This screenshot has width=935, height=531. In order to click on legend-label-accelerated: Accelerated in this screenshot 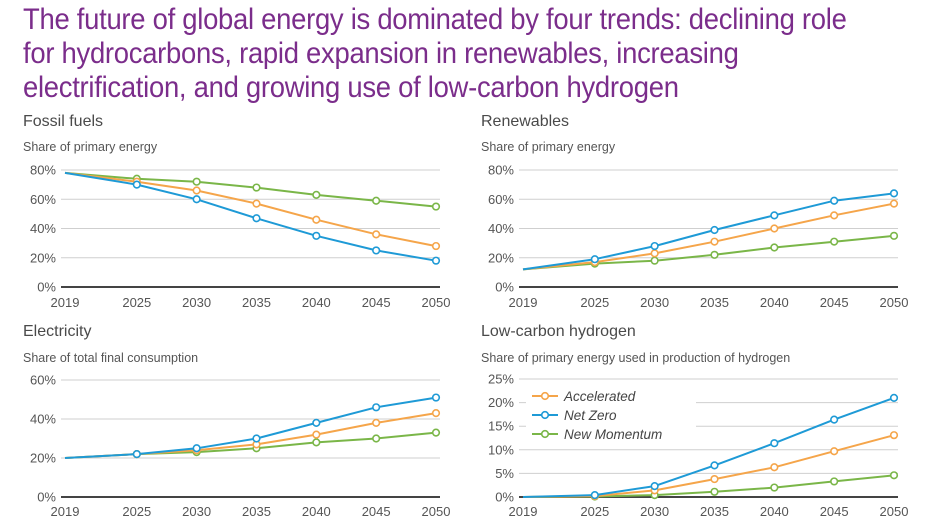, I will do `click(599, 396)`.